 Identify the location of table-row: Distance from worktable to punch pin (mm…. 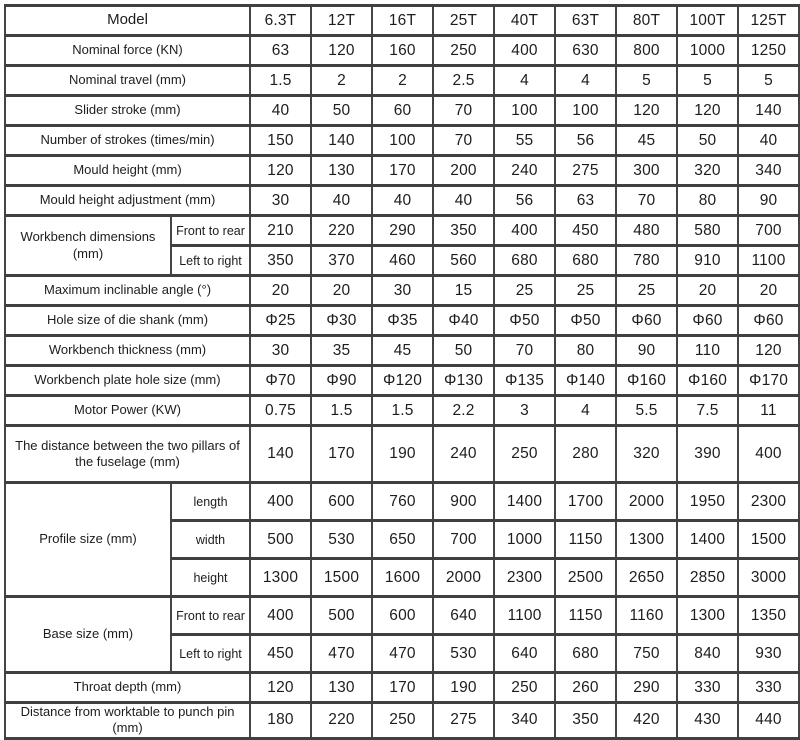
(401, 720).